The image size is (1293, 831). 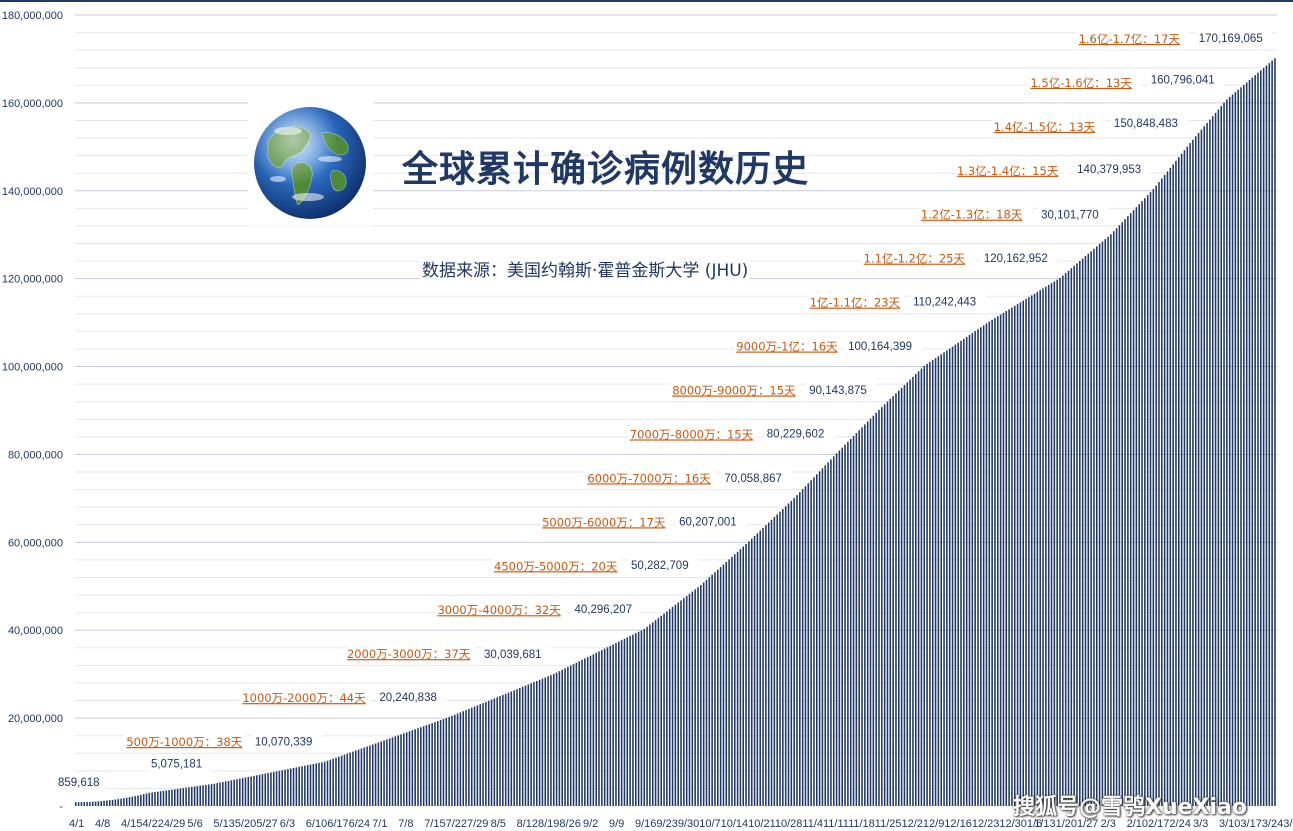 What do you see at coordinates (708, 522) in the screenshot?
I see `checkpoint-value-label: 60,207,001` at bounding box center [708, 522].